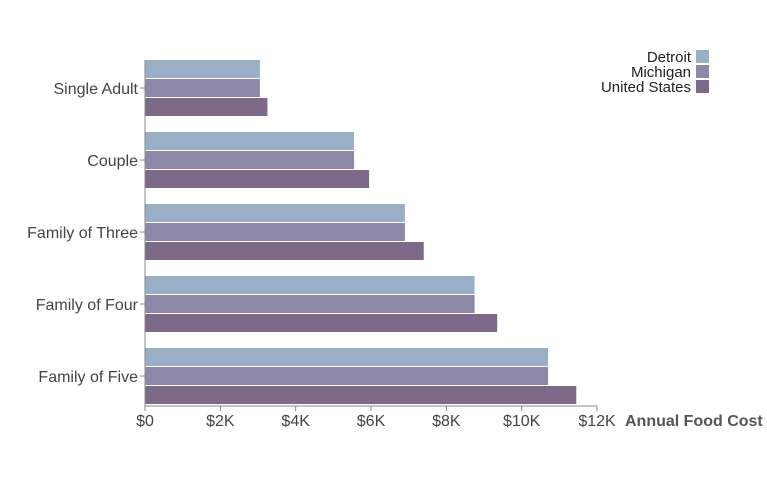 Image resolution: width=767 pixels, height=495 pixels. Describe the element at coordinates (446, 421) in the screenshot. I see `x-tick-label: $8K` at that location.